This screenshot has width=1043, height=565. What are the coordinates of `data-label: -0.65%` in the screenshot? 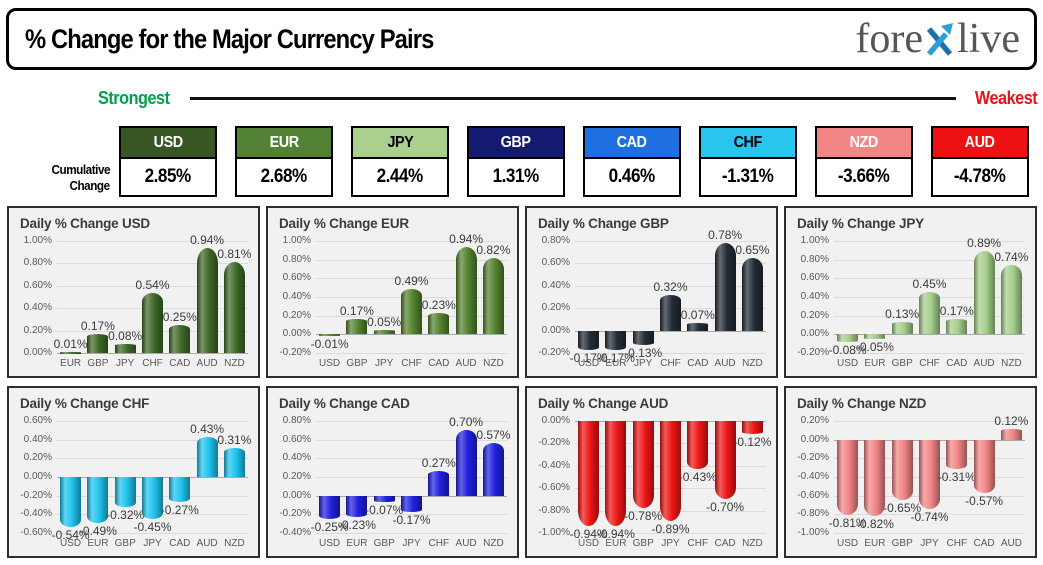 It's located at (902, 508).